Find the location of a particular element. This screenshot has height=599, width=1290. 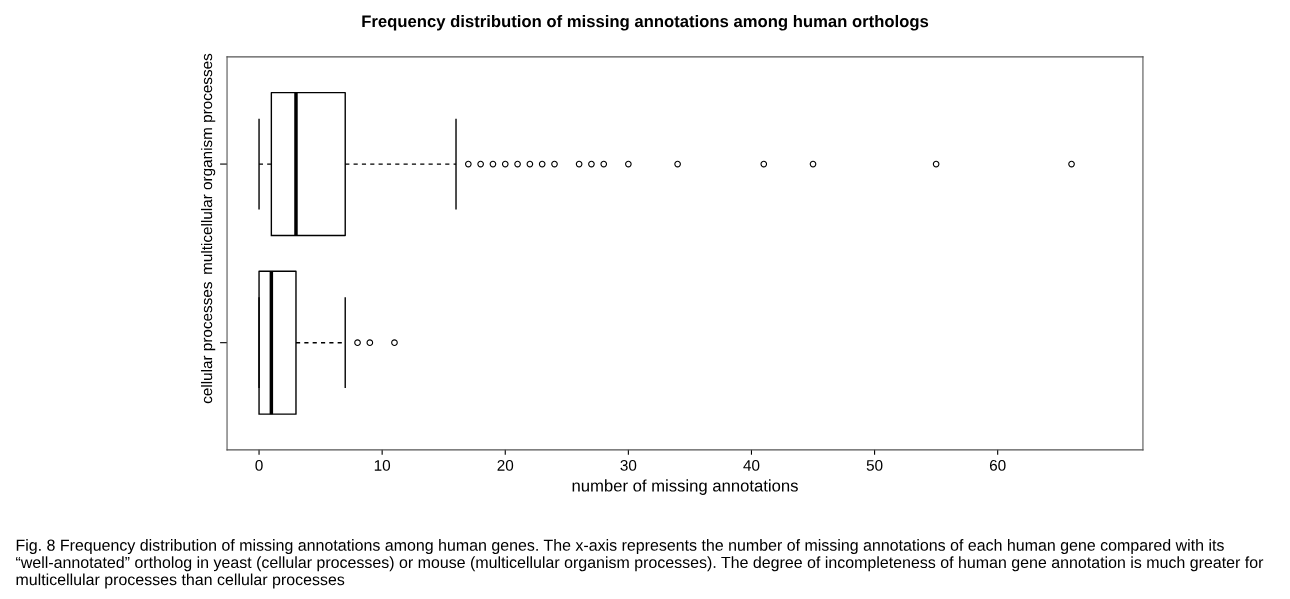

x-tick-label: 0 is located at coordinates (259, 465).